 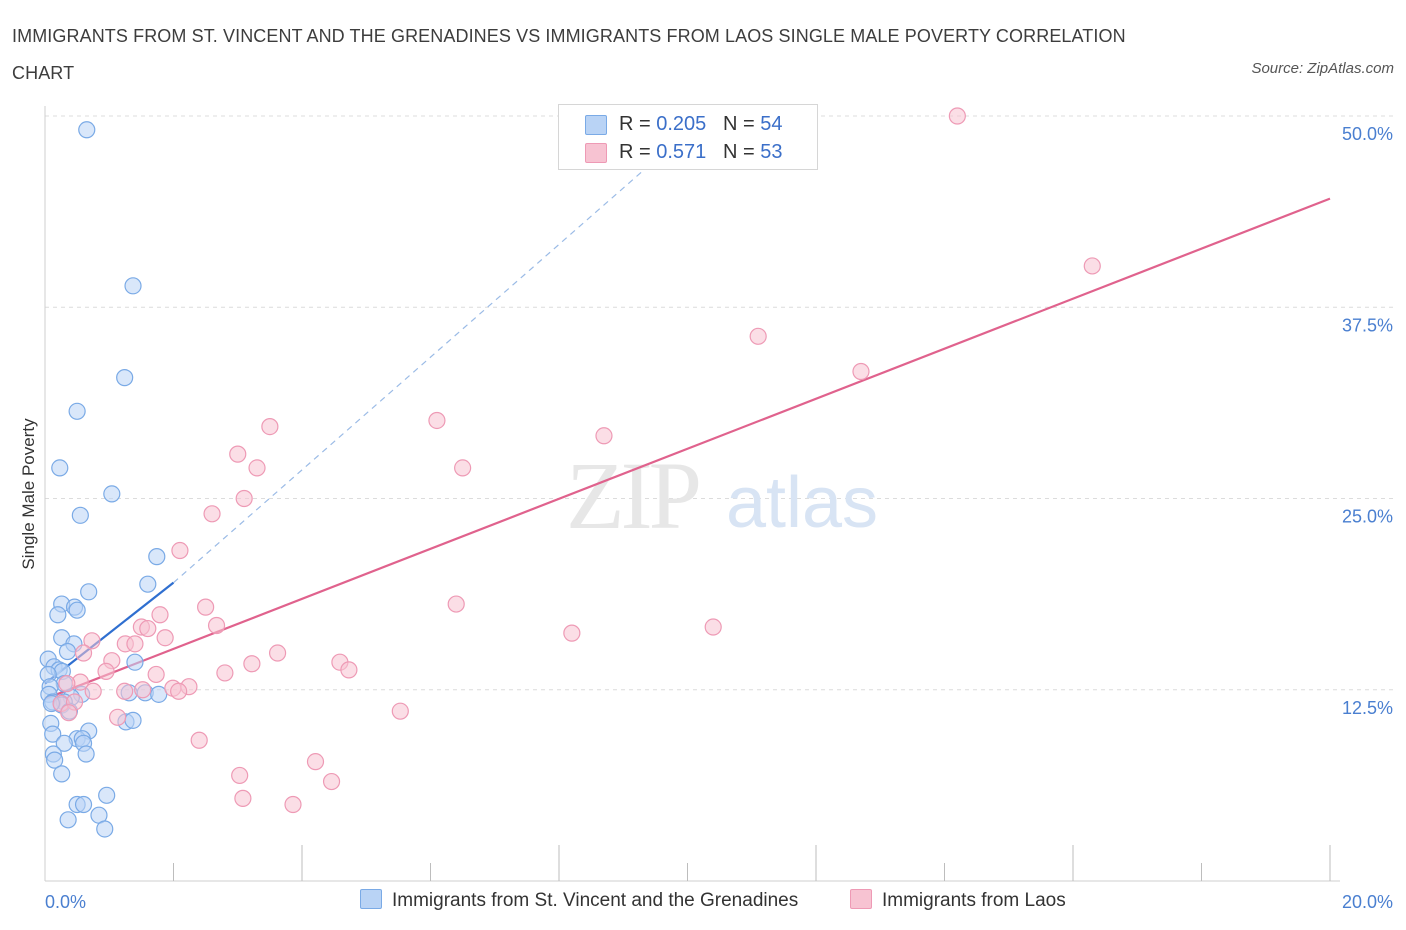 What do you see at coordinates (681, 152) in the screenshot?
I see `legend-r-value: 0.571` at bounding box center [681, 152].